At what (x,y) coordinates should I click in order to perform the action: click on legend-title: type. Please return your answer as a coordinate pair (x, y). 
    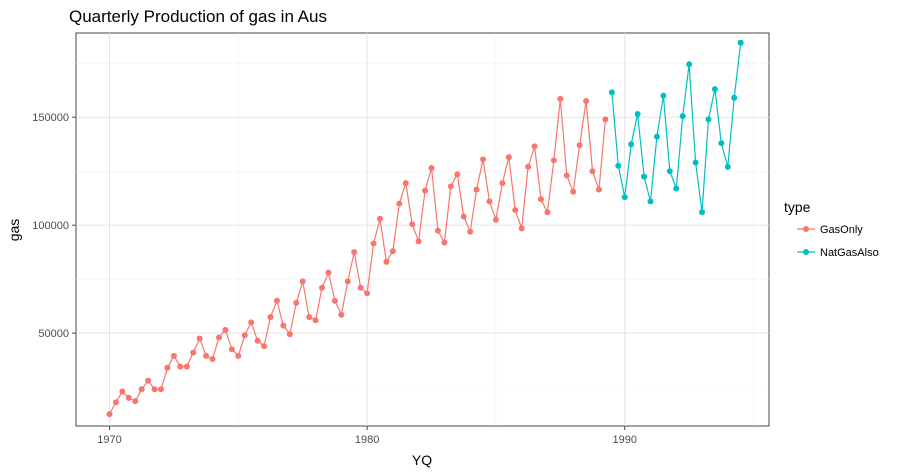
    Looking at the image, I should click on (797, 207).